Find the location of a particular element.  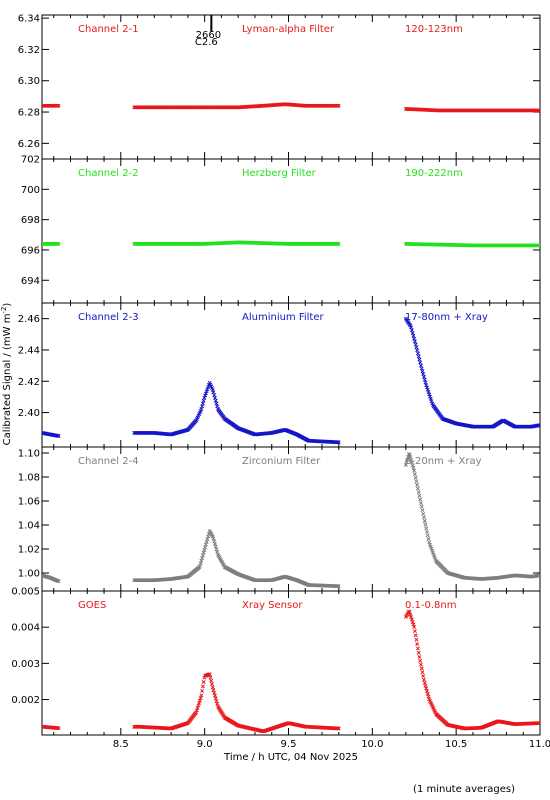

footnote: (1 minute averages) is located at coordinates (464, 789).